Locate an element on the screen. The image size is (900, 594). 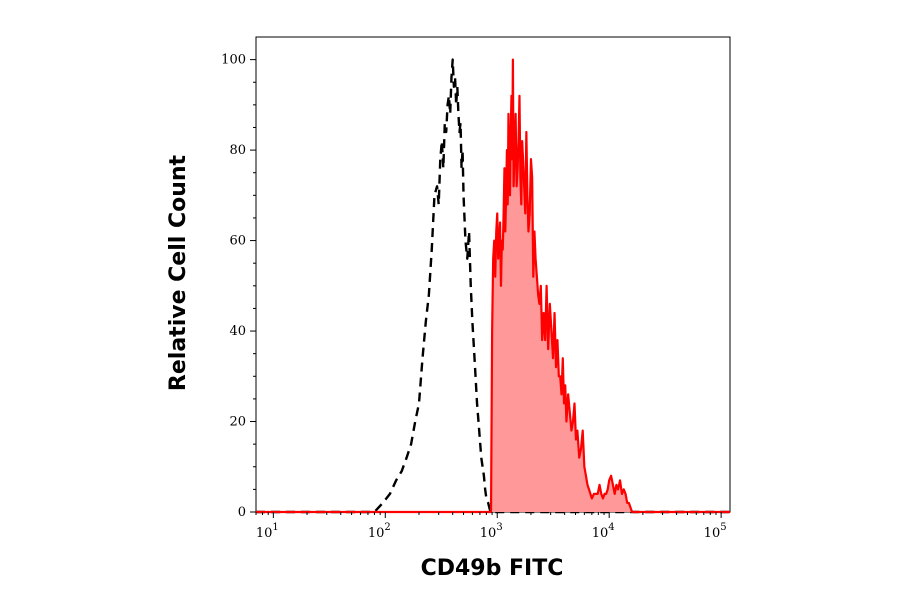
y-tick-label: 40 is located at coordinates (237, 331).